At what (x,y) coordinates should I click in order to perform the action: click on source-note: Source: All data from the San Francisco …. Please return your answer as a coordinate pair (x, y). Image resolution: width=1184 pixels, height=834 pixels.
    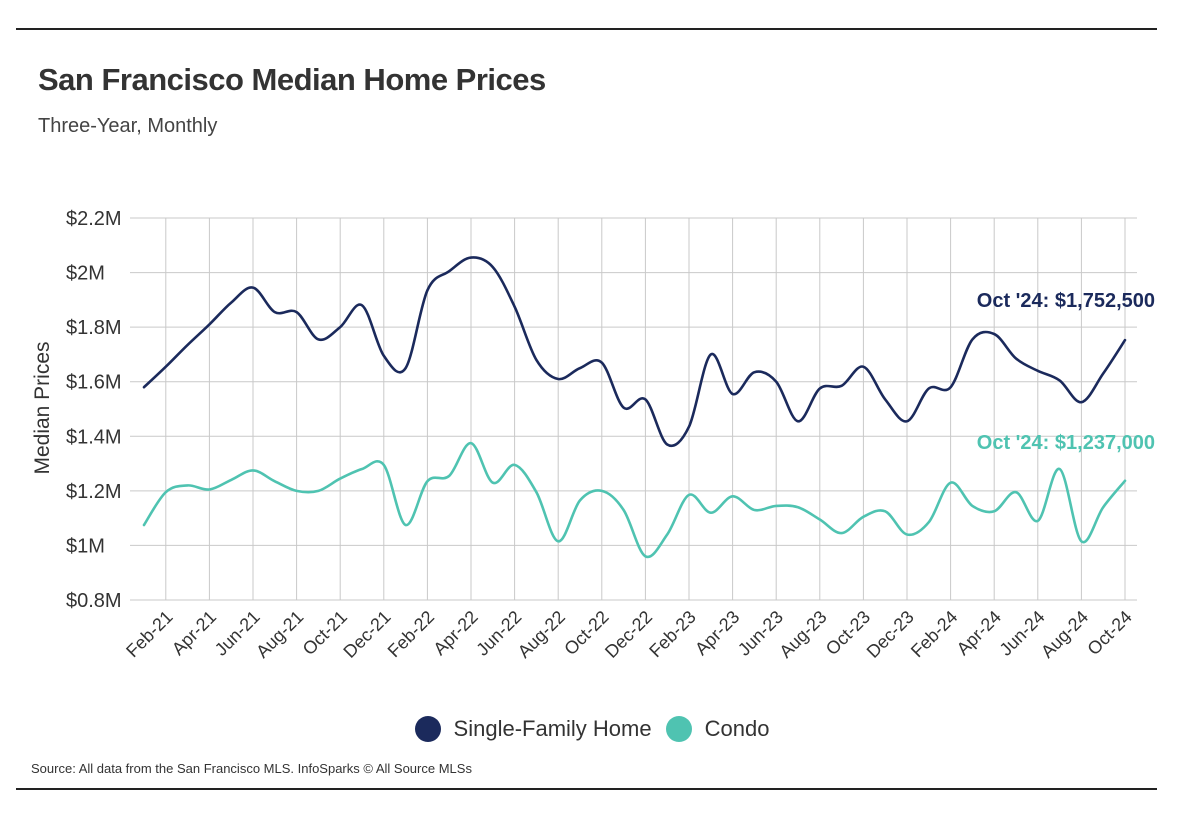
    Looking at the image, I should click on (251, 768).